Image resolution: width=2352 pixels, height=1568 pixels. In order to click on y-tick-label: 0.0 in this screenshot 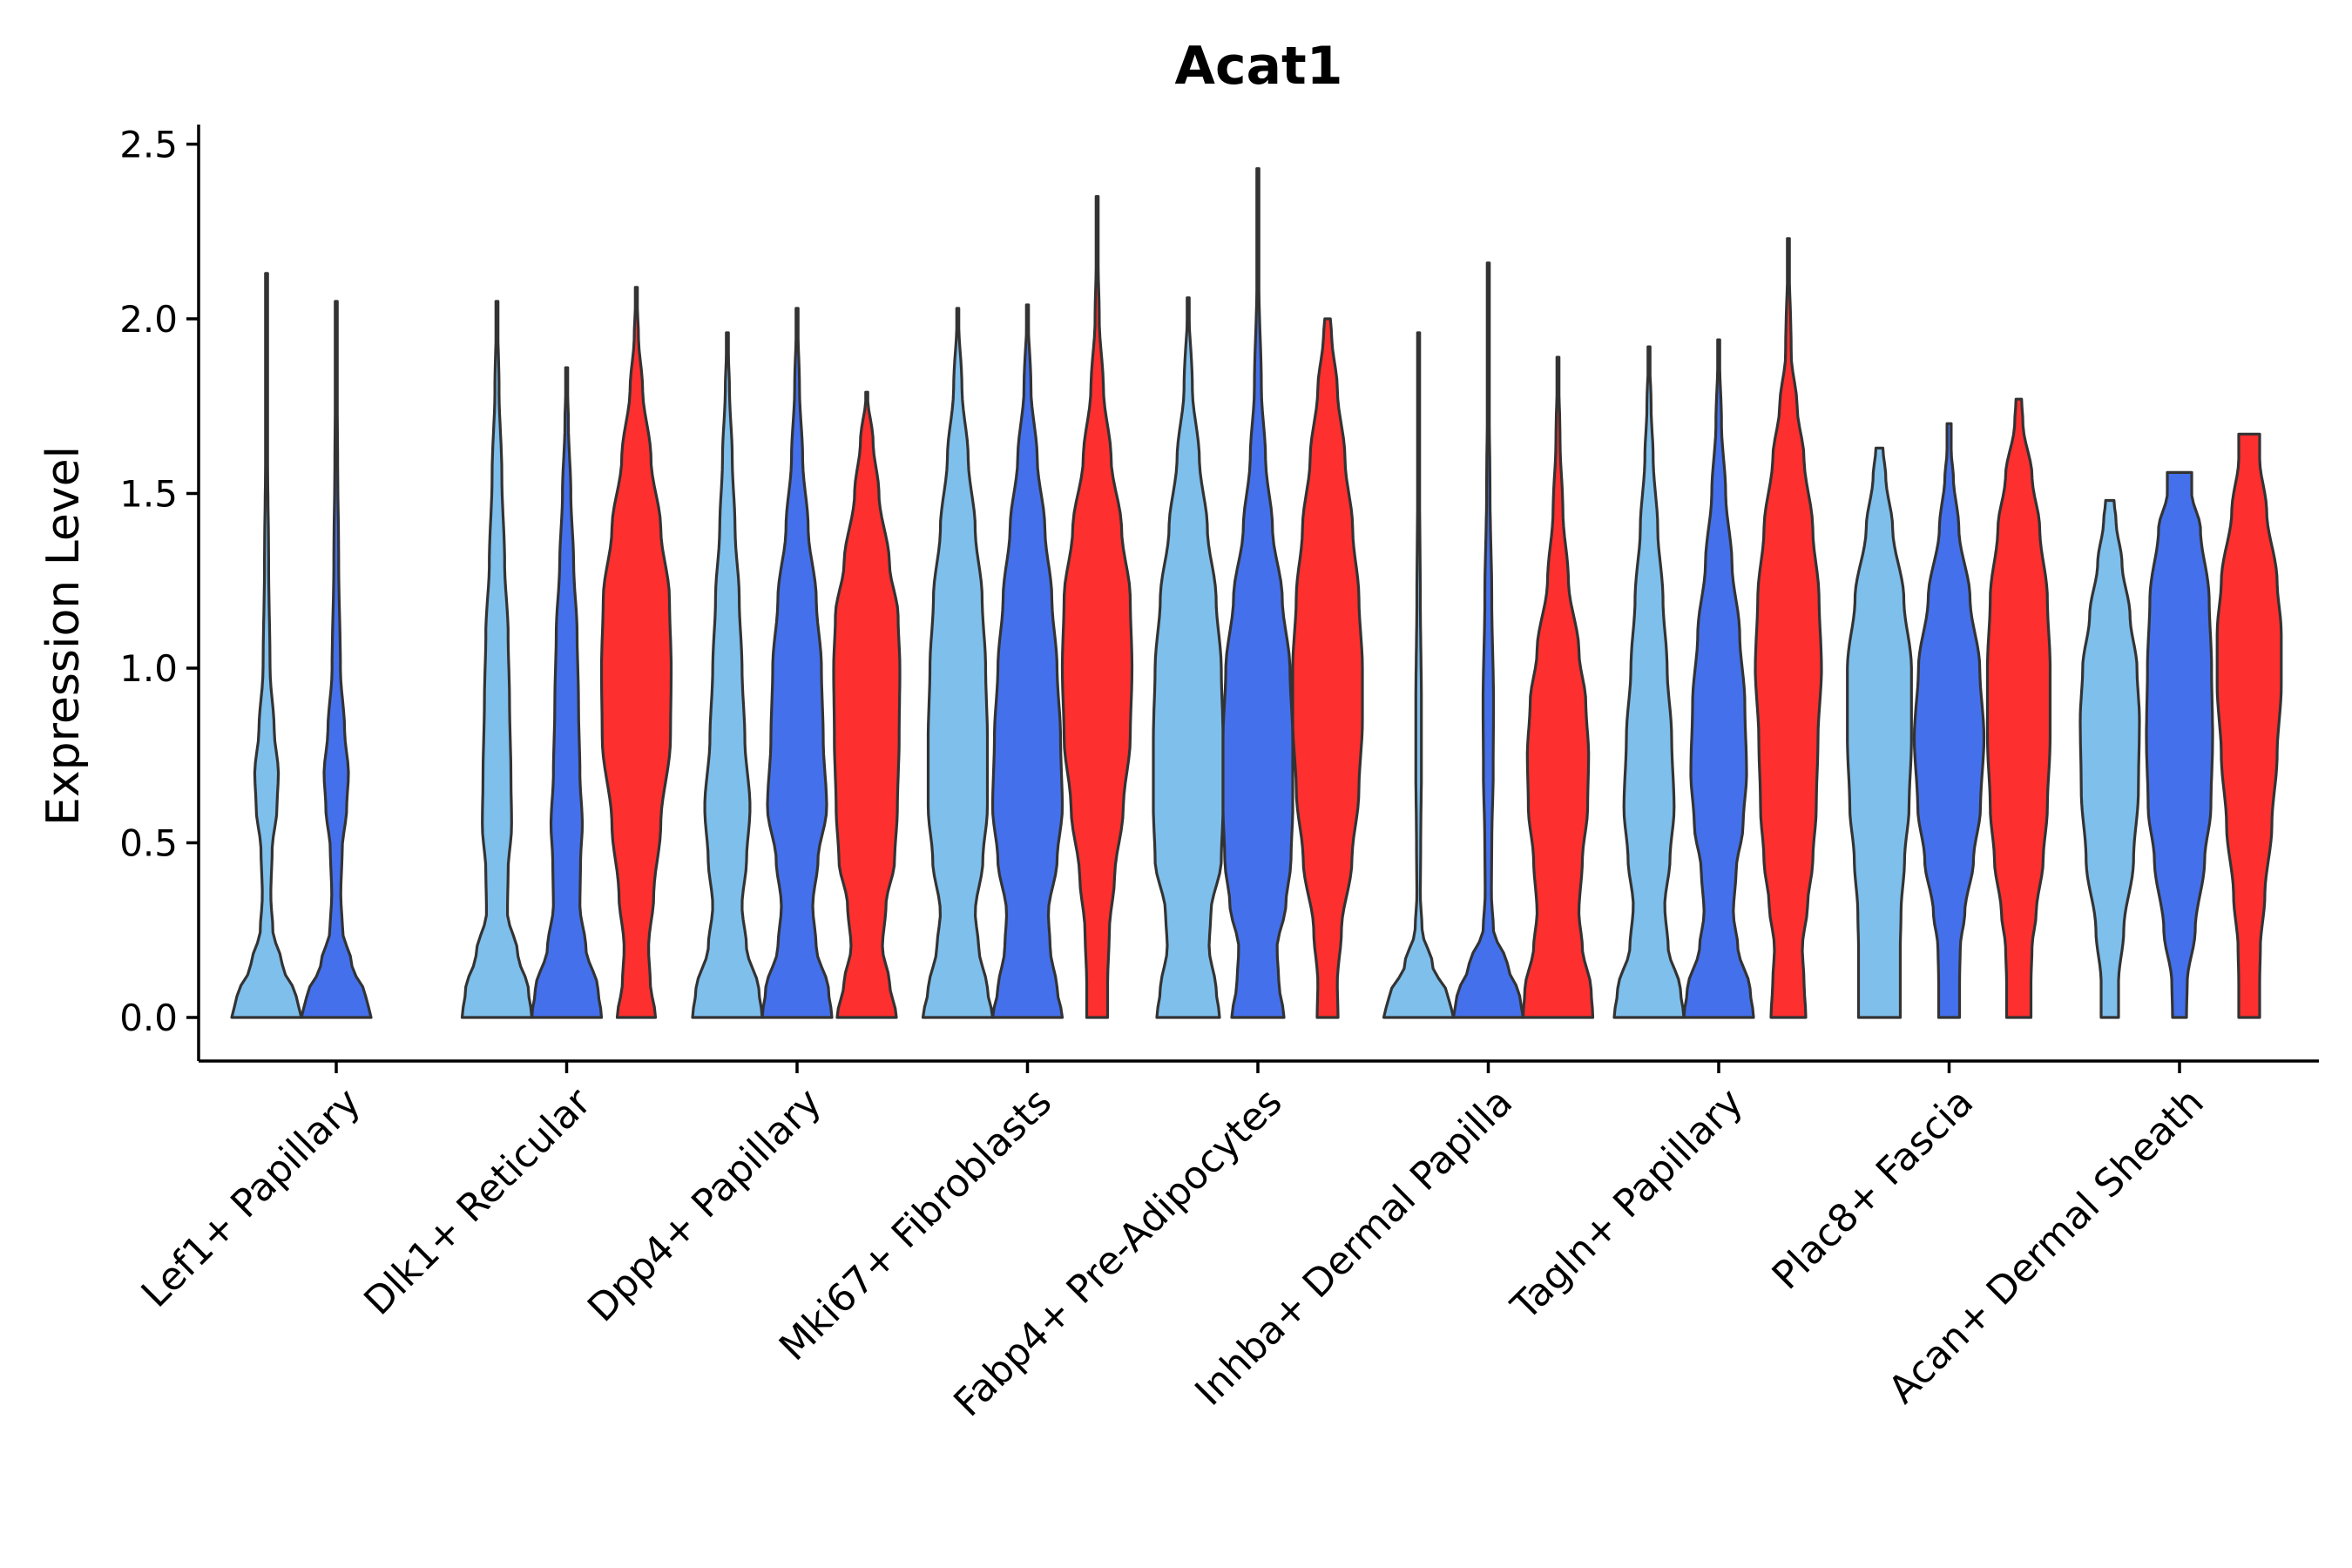, I will do `click(148, 1018)`.